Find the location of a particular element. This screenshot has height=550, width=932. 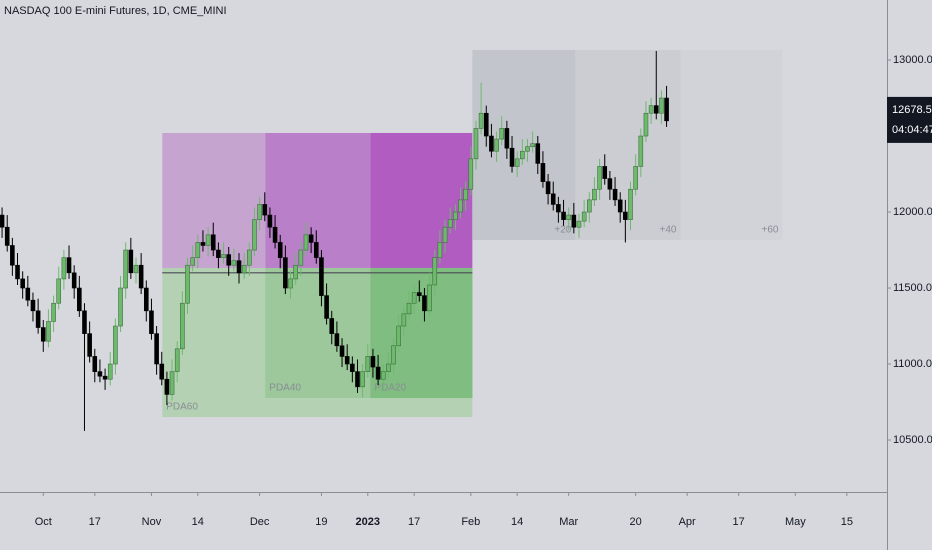

zone-label: PDA40 is located at coordinates (285, 388).